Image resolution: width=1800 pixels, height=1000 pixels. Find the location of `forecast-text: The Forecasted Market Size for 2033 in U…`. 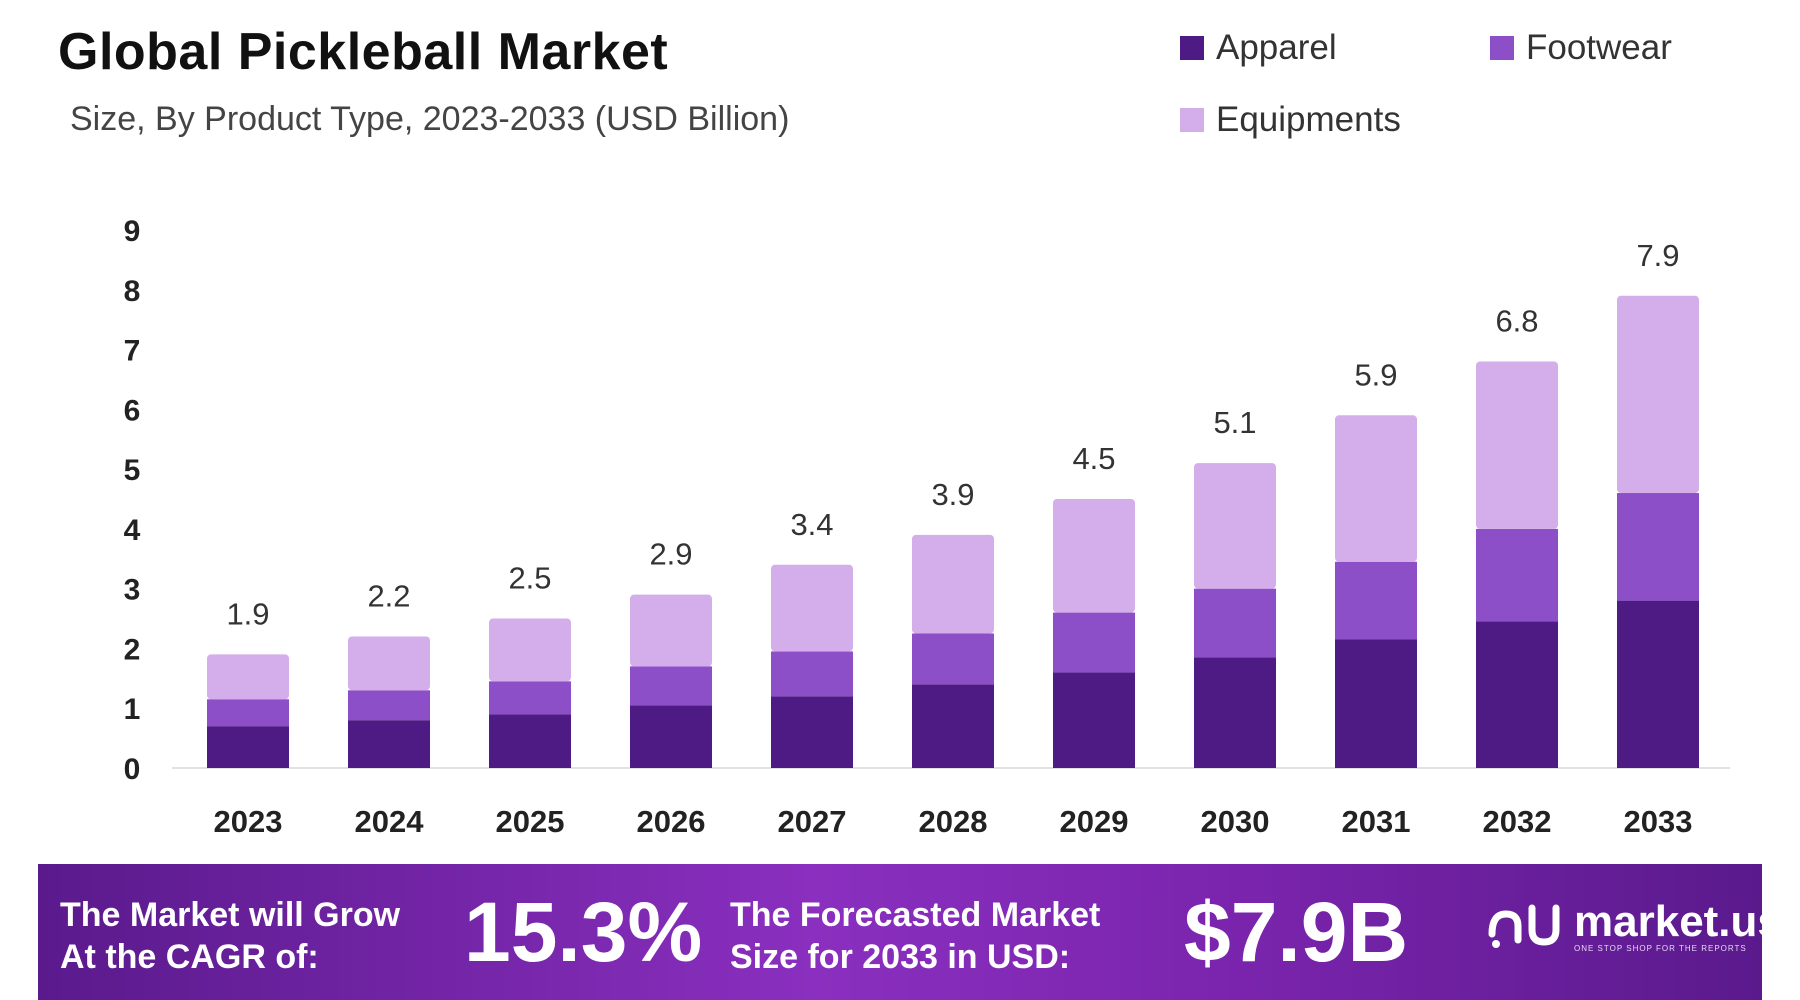

forecast-text: The Forecasted Market Size for 2033 in U… is located at coordinates (915, 936).